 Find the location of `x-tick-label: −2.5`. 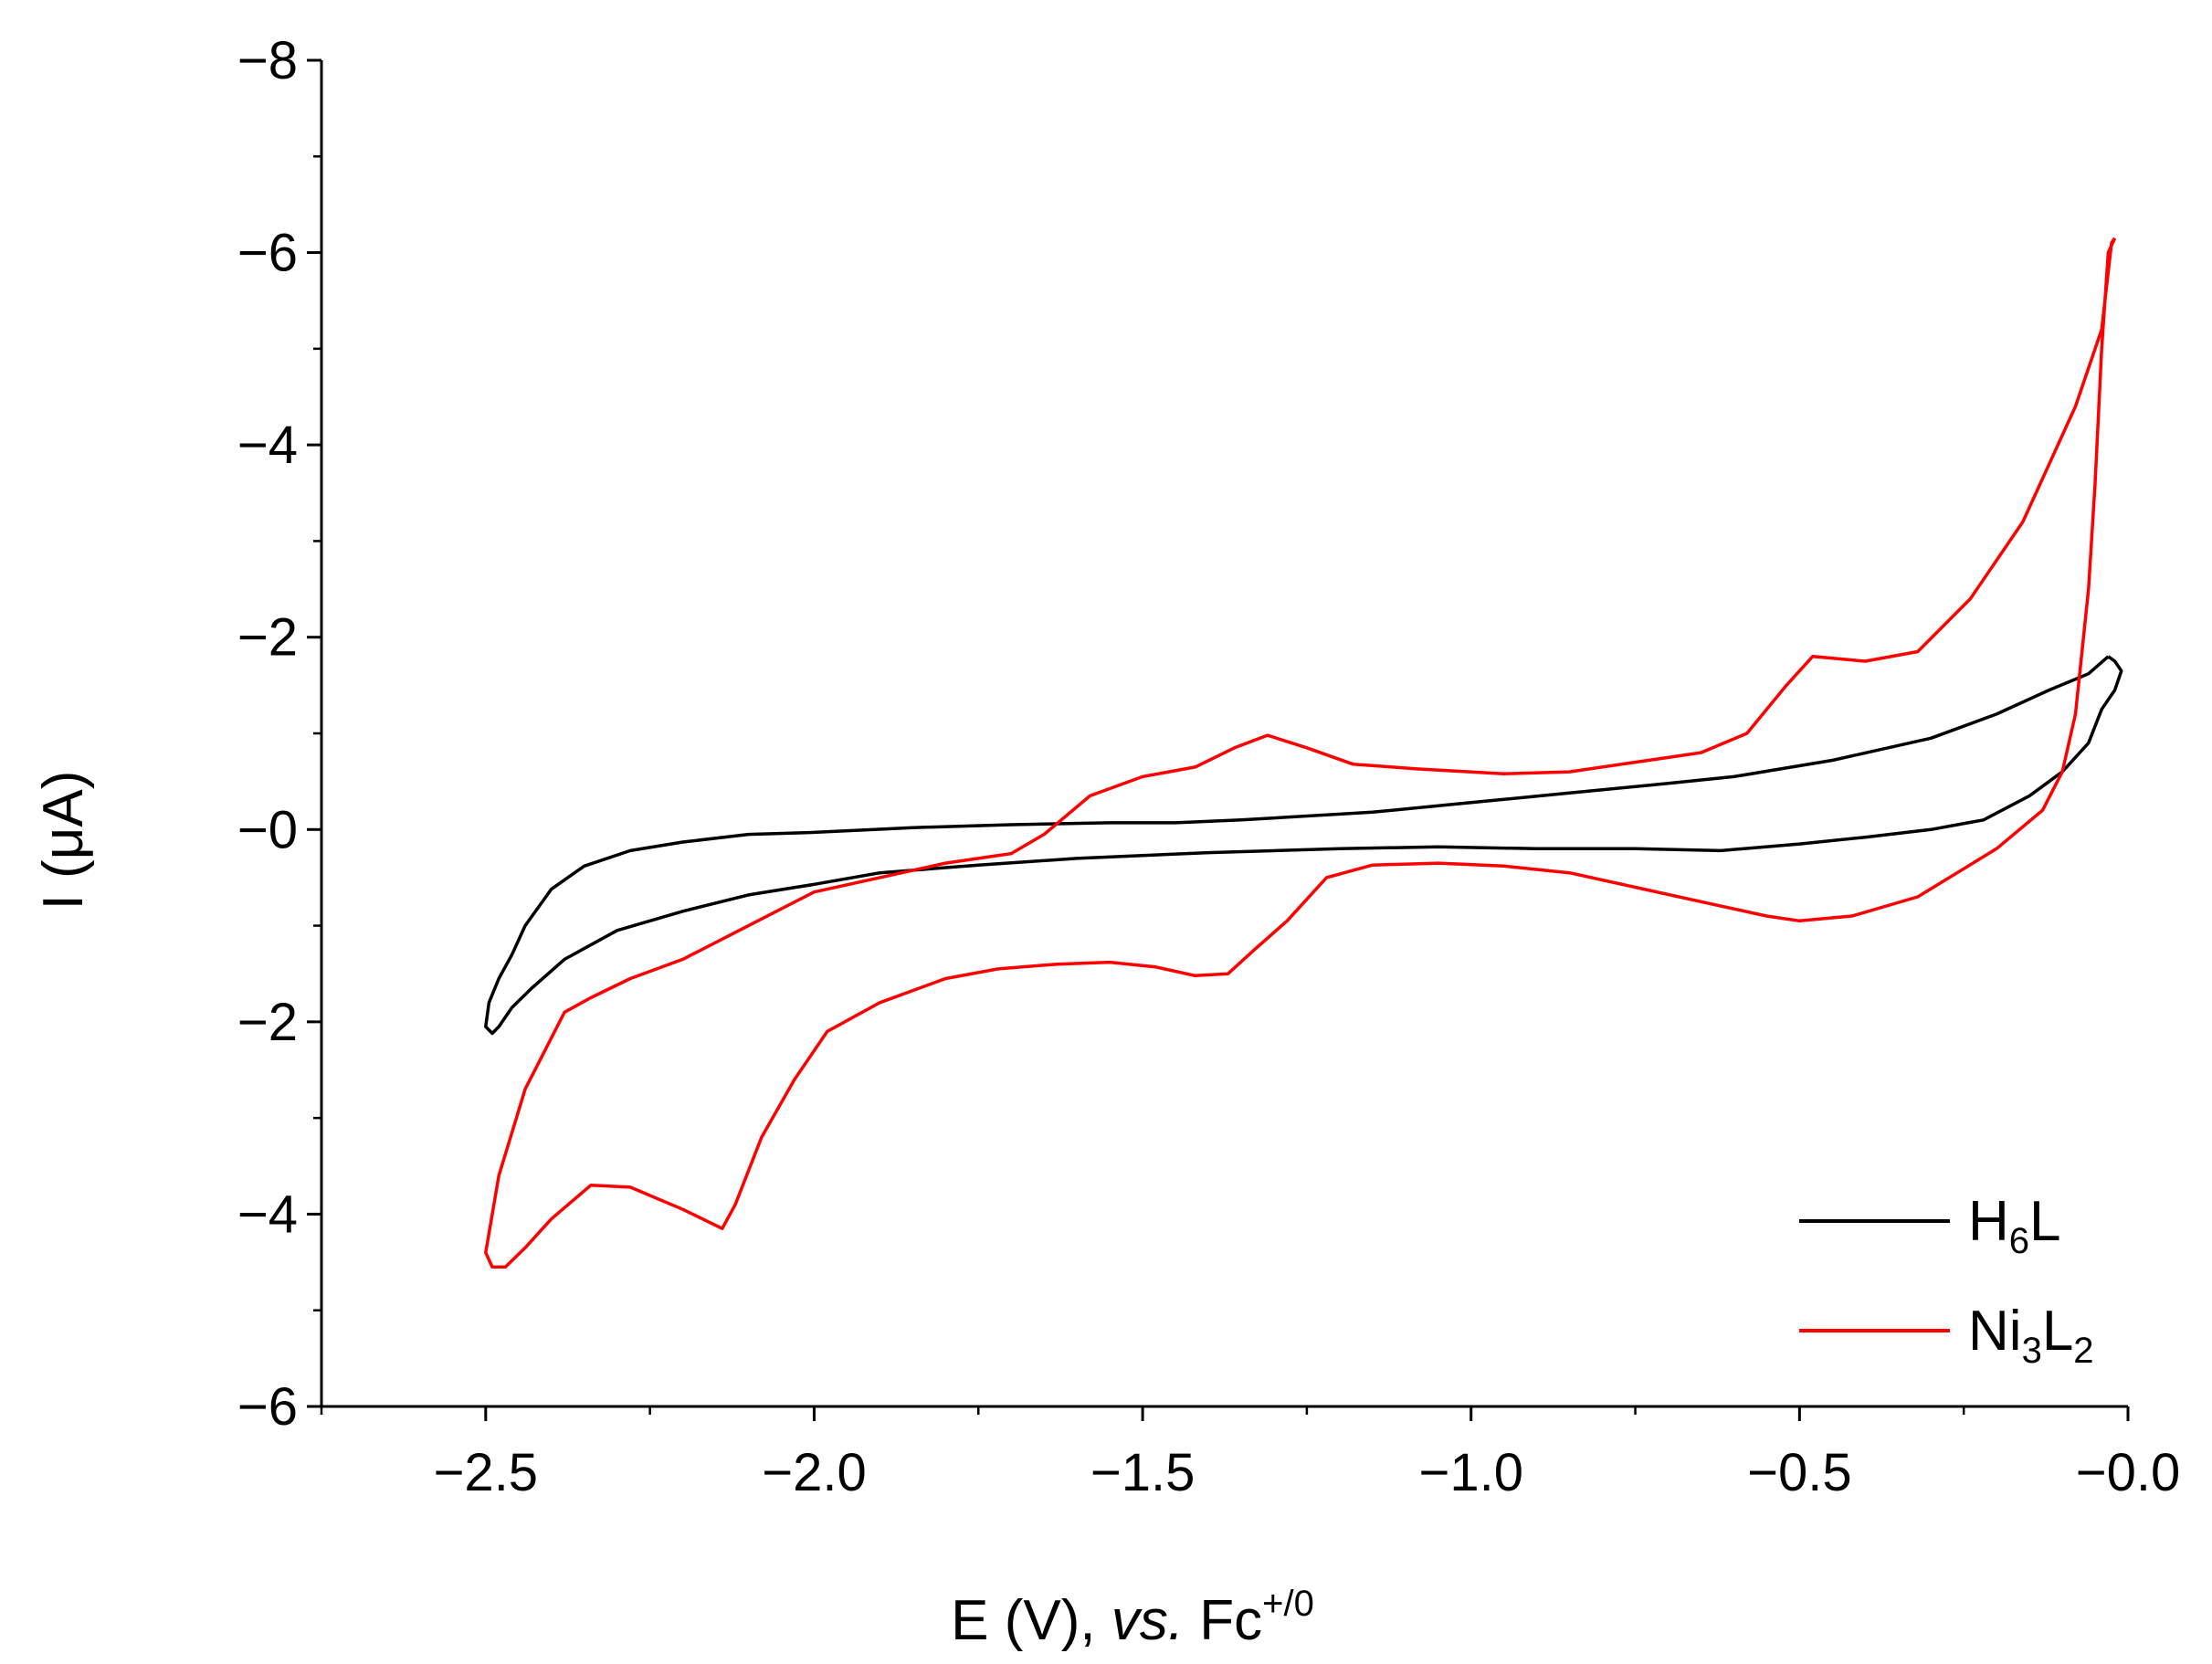

x-tick-label: −2.5 is located at coordinates (486, 1473).